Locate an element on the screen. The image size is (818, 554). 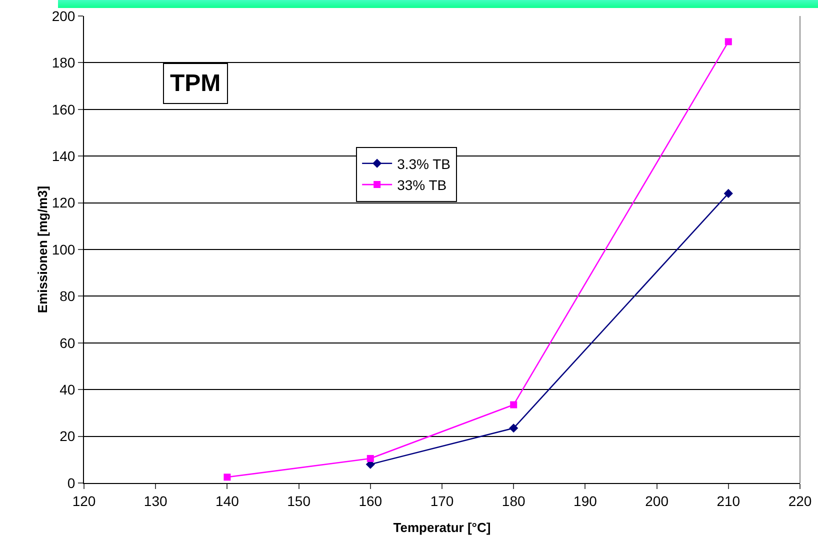
x-tick-label: 140 is located at coordinates (228, 500).